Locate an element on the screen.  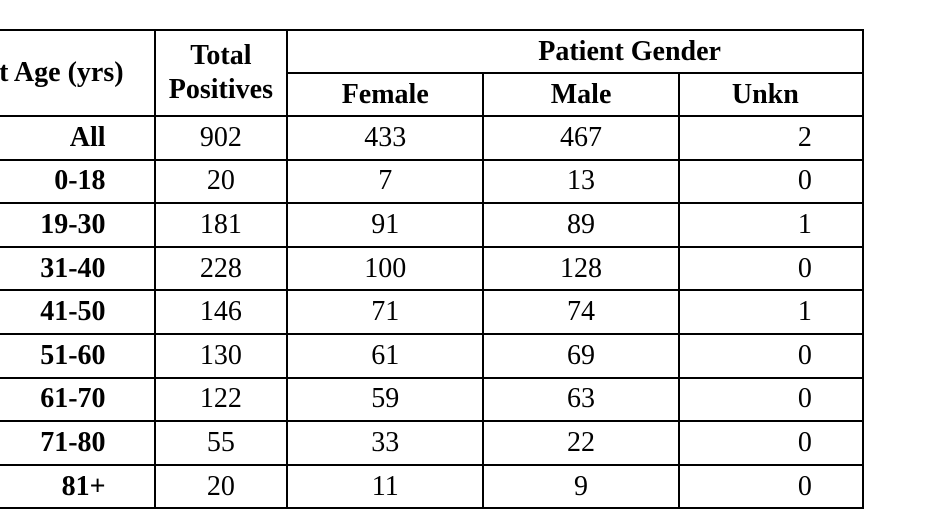
male-cell: 9 is located at coordinates (581, 486).